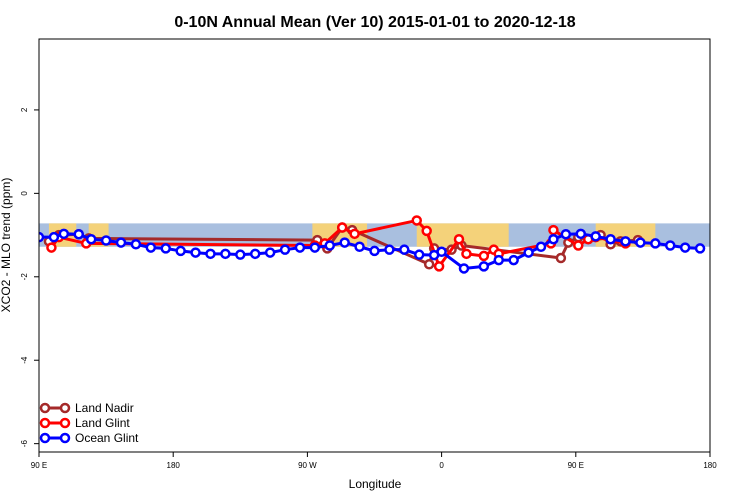 This screenshot has height=500, width=750. What do you see at coordinates (24, 109) in the screenshot?
I see `y-tick-label: 2` at bounding box center [24, 109].